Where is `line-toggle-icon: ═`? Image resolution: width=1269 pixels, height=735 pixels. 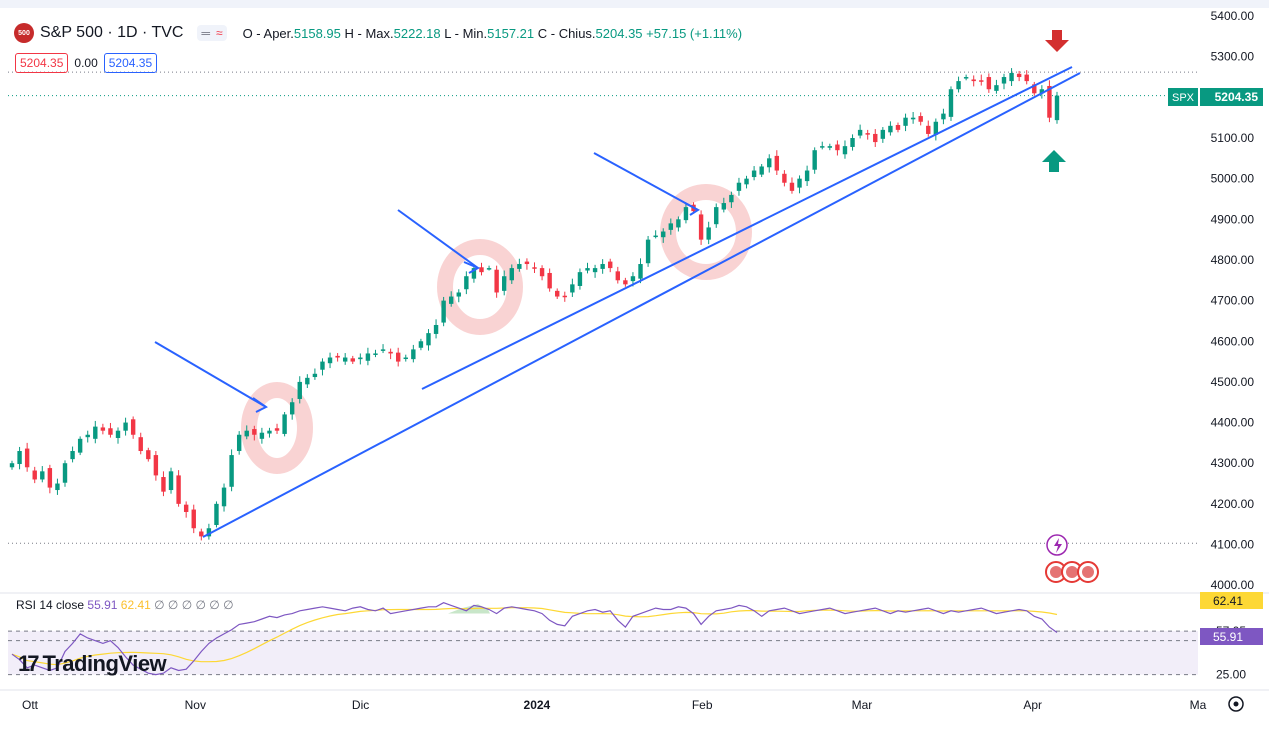 line-toggle-icon: ═ is located at coordinates (205, 33).